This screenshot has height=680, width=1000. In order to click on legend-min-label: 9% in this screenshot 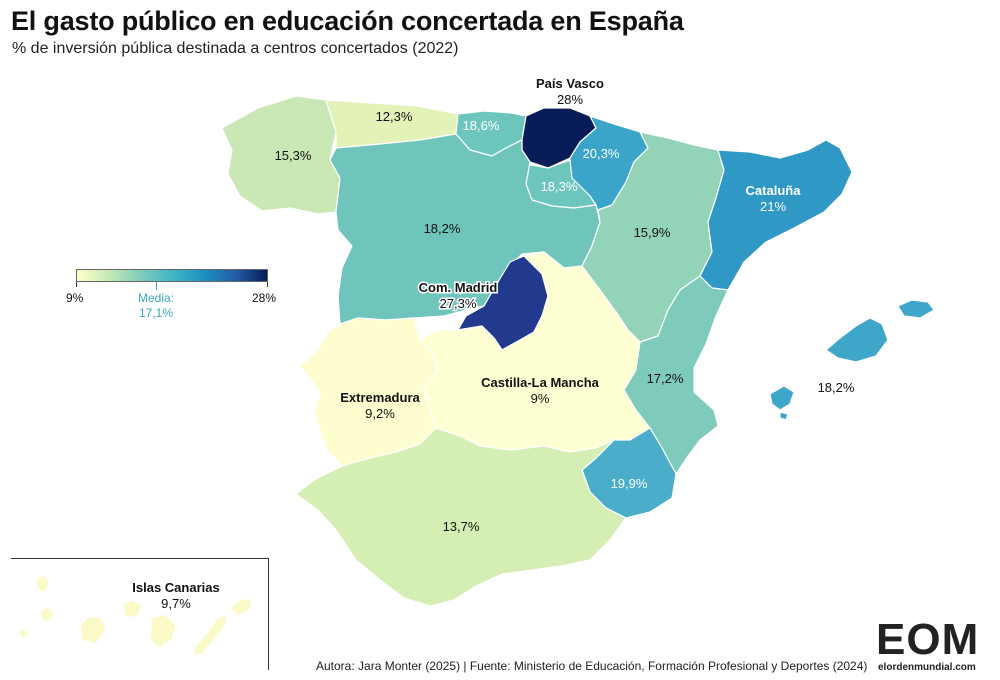, I will do `click(75, 298)`.